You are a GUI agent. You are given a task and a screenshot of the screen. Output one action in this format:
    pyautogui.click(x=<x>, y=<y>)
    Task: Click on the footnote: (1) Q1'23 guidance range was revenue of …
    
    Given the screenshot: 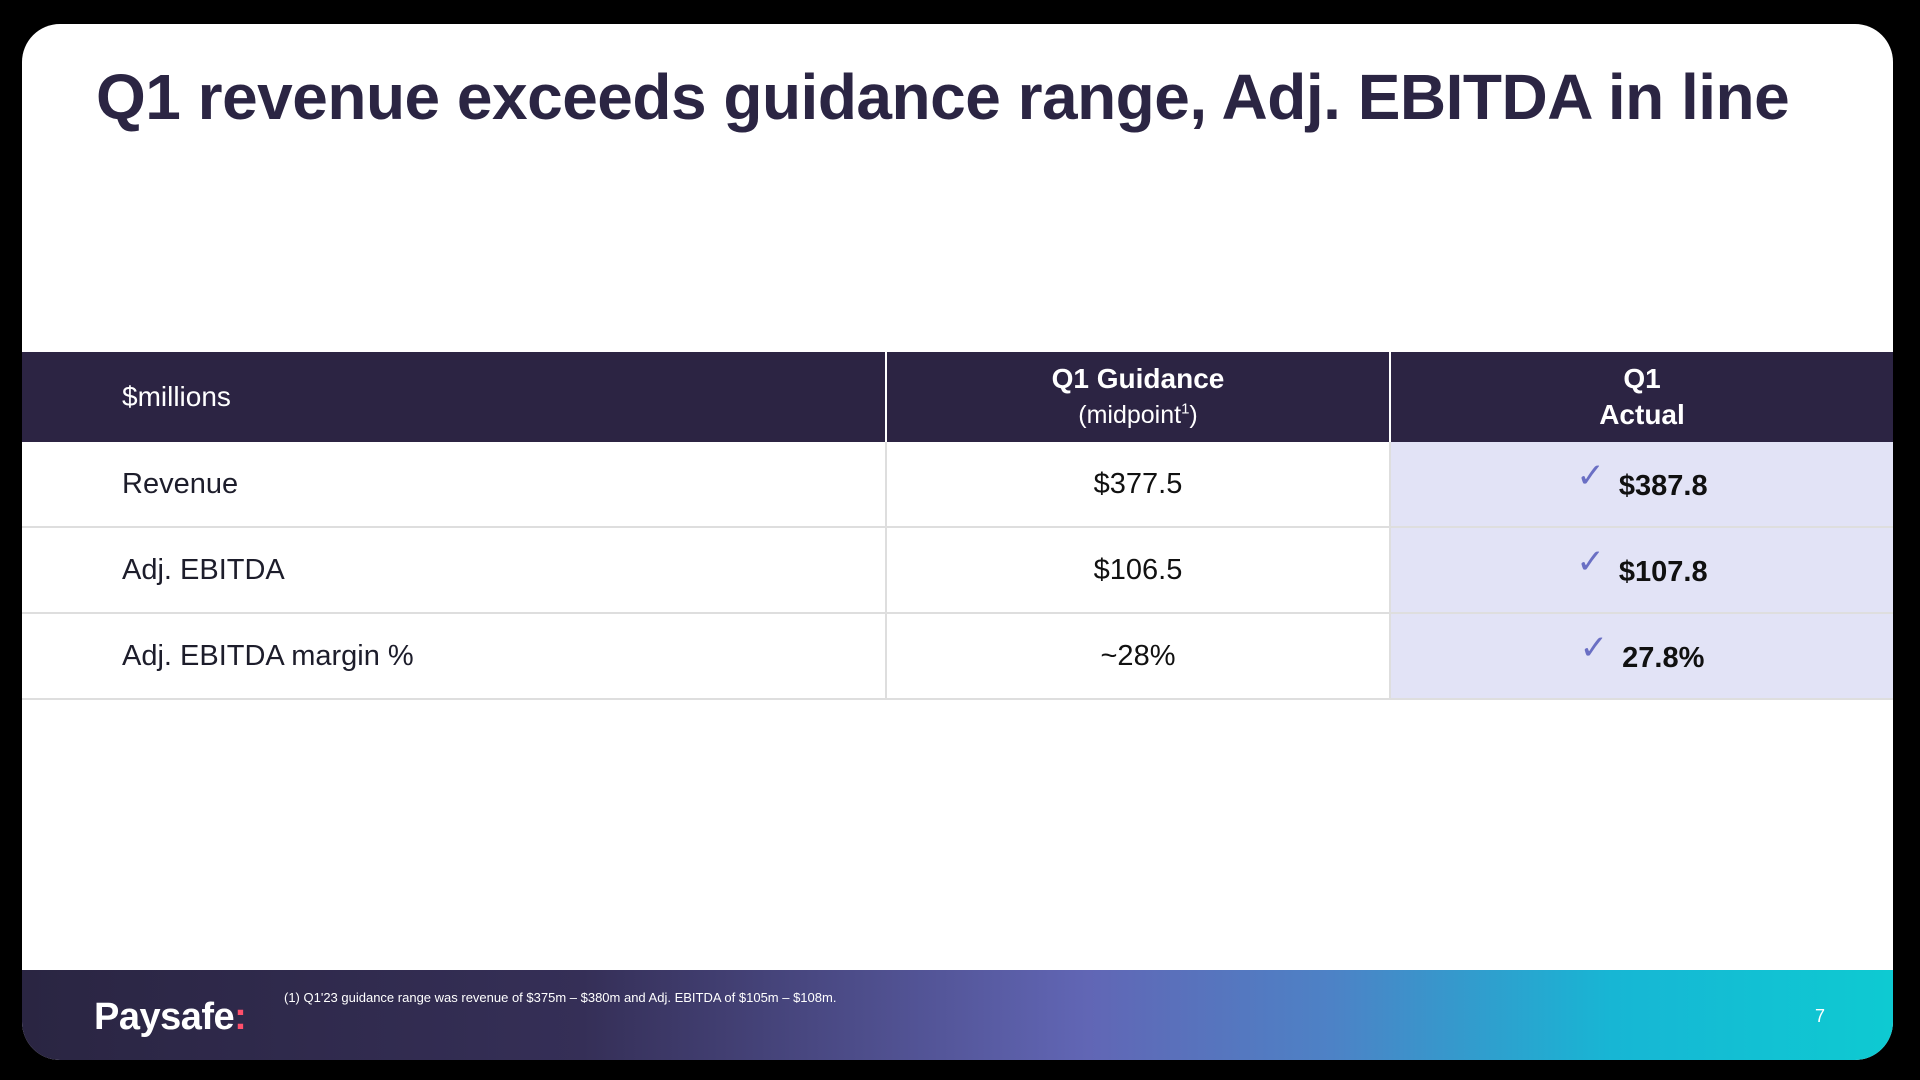 What is the action you would take?
    pyautogui.click(x=560, y=997)
    